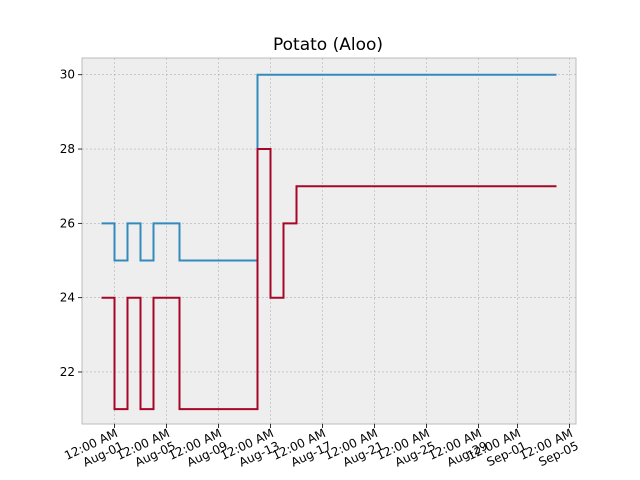 Image resolution: width=640 pixels, height=480 pixels. What do you see at coordinates (548, 450) in the screenshot?
I see `x-tick-label: 12:00 AMSep-05` at bounding box center [548, 450].